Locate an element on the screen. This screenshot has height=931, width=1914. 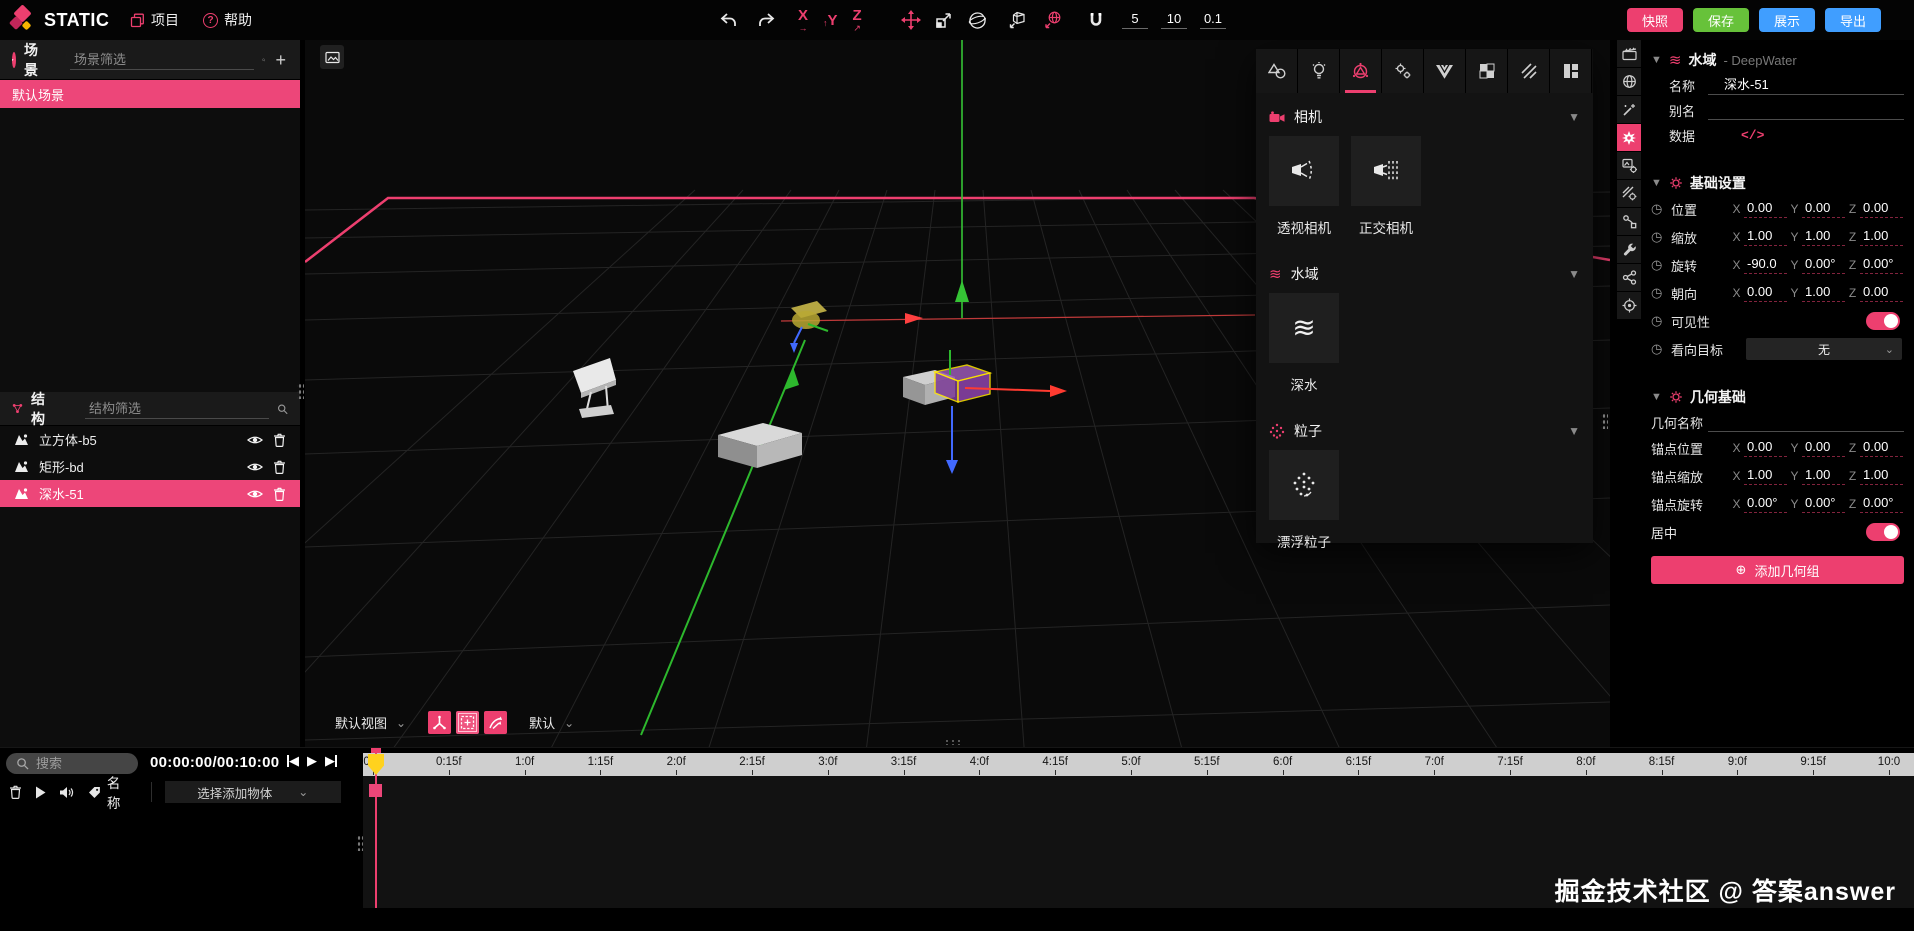
rotation-y-input: 0.00° is located at coordinates (1823, 265).